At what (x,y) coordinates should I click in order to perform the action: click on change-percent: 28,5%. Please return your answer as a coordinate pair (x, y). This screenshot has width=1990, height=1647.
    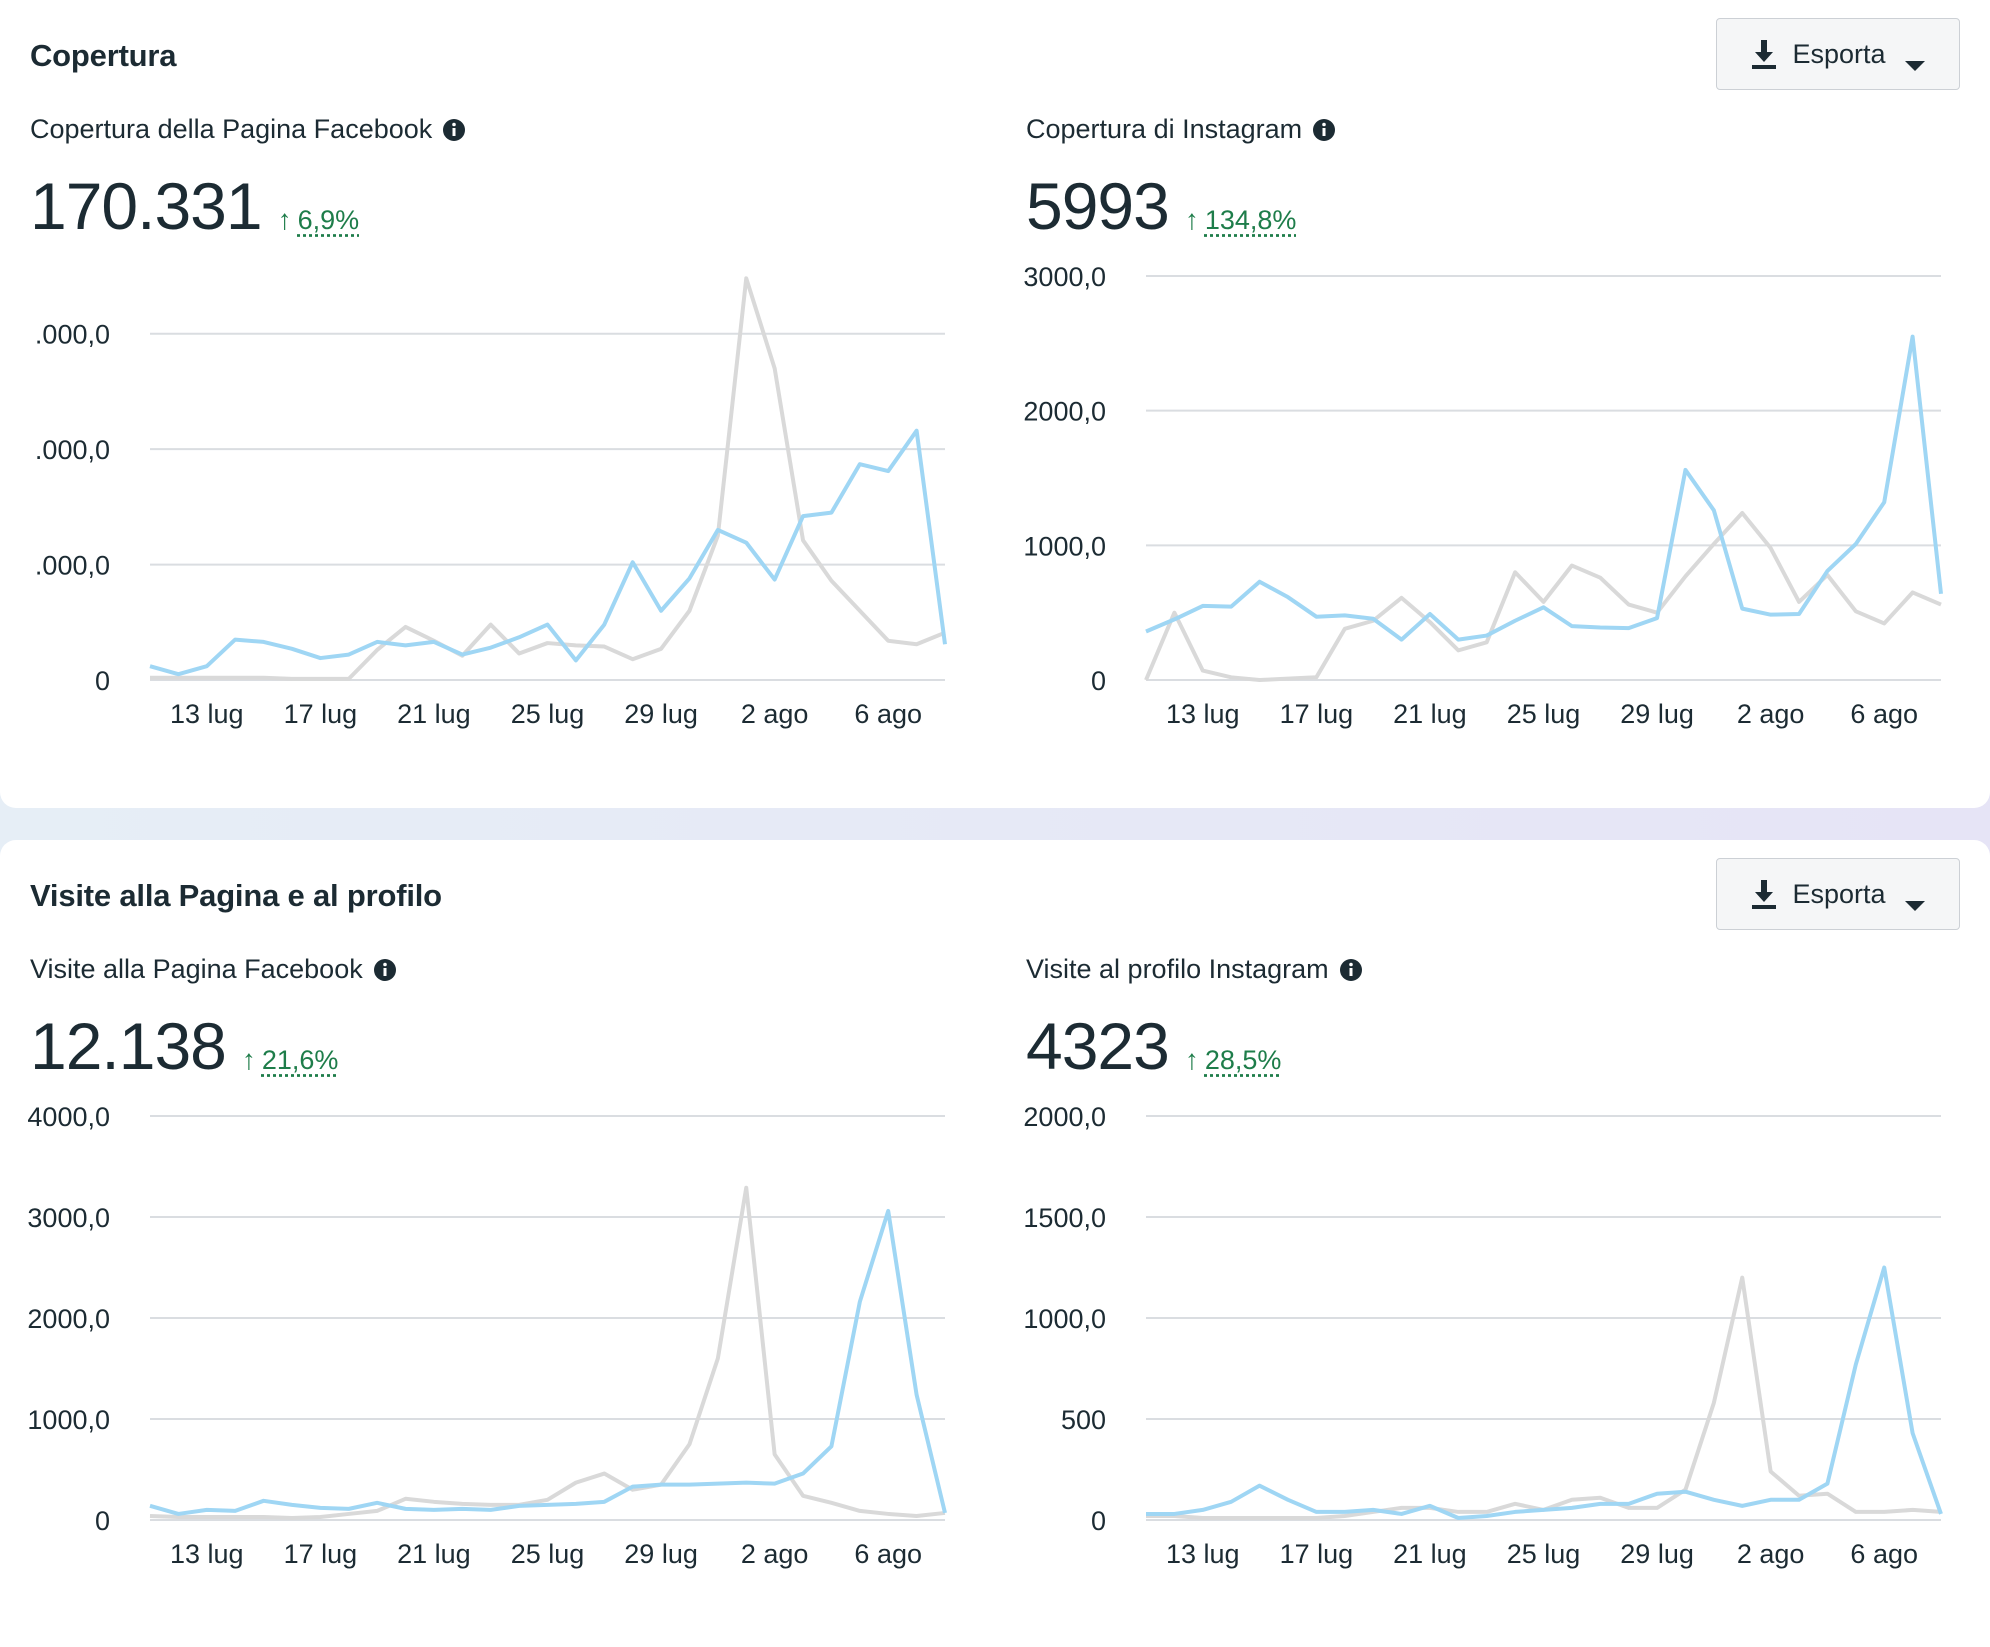
    Looking at the image, I should click on (1243, 1060).